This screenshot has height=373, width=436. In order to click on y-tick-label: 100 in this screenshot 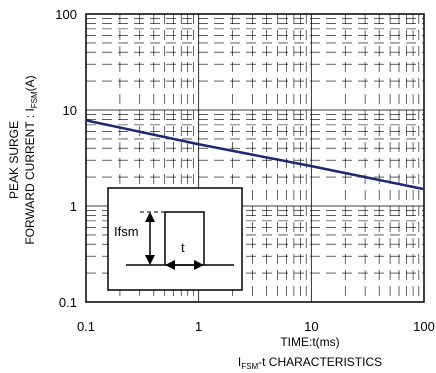, I will do `click(66, 14)`.